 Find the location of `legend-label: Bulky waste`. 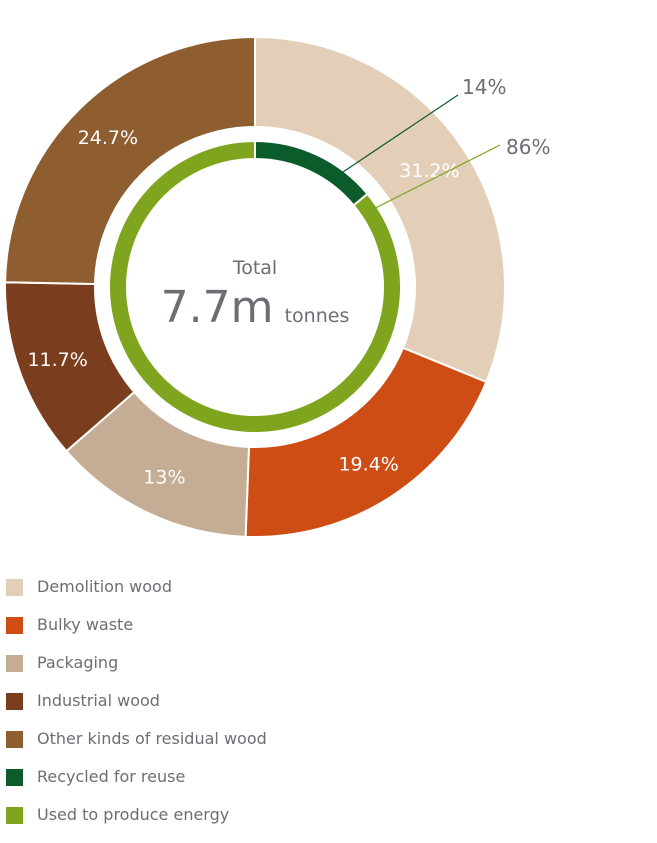

legend-label: Bulky waste is located at coordinates (85, 624).